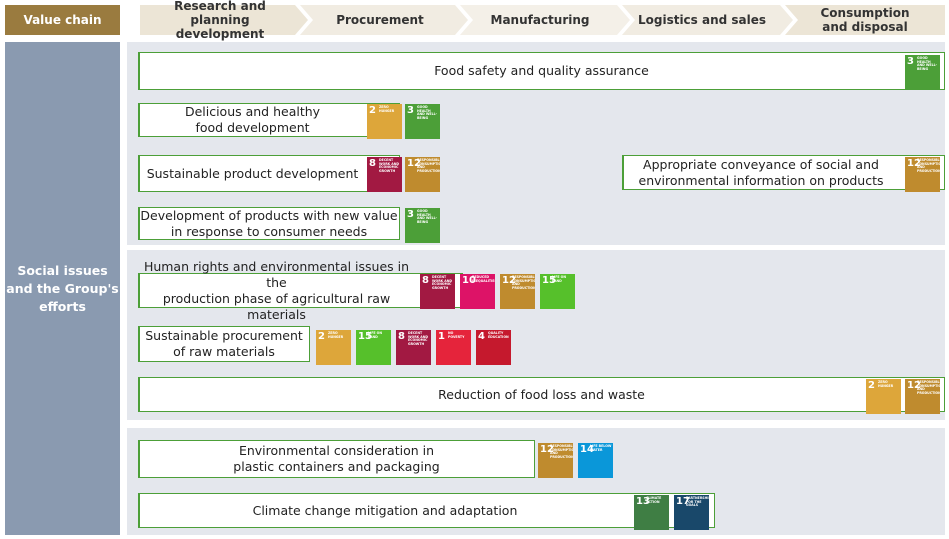 Image resolution: width=949 pixels, height=539 pixels. I want to click on sdg-number: 4, so click(481, 336).